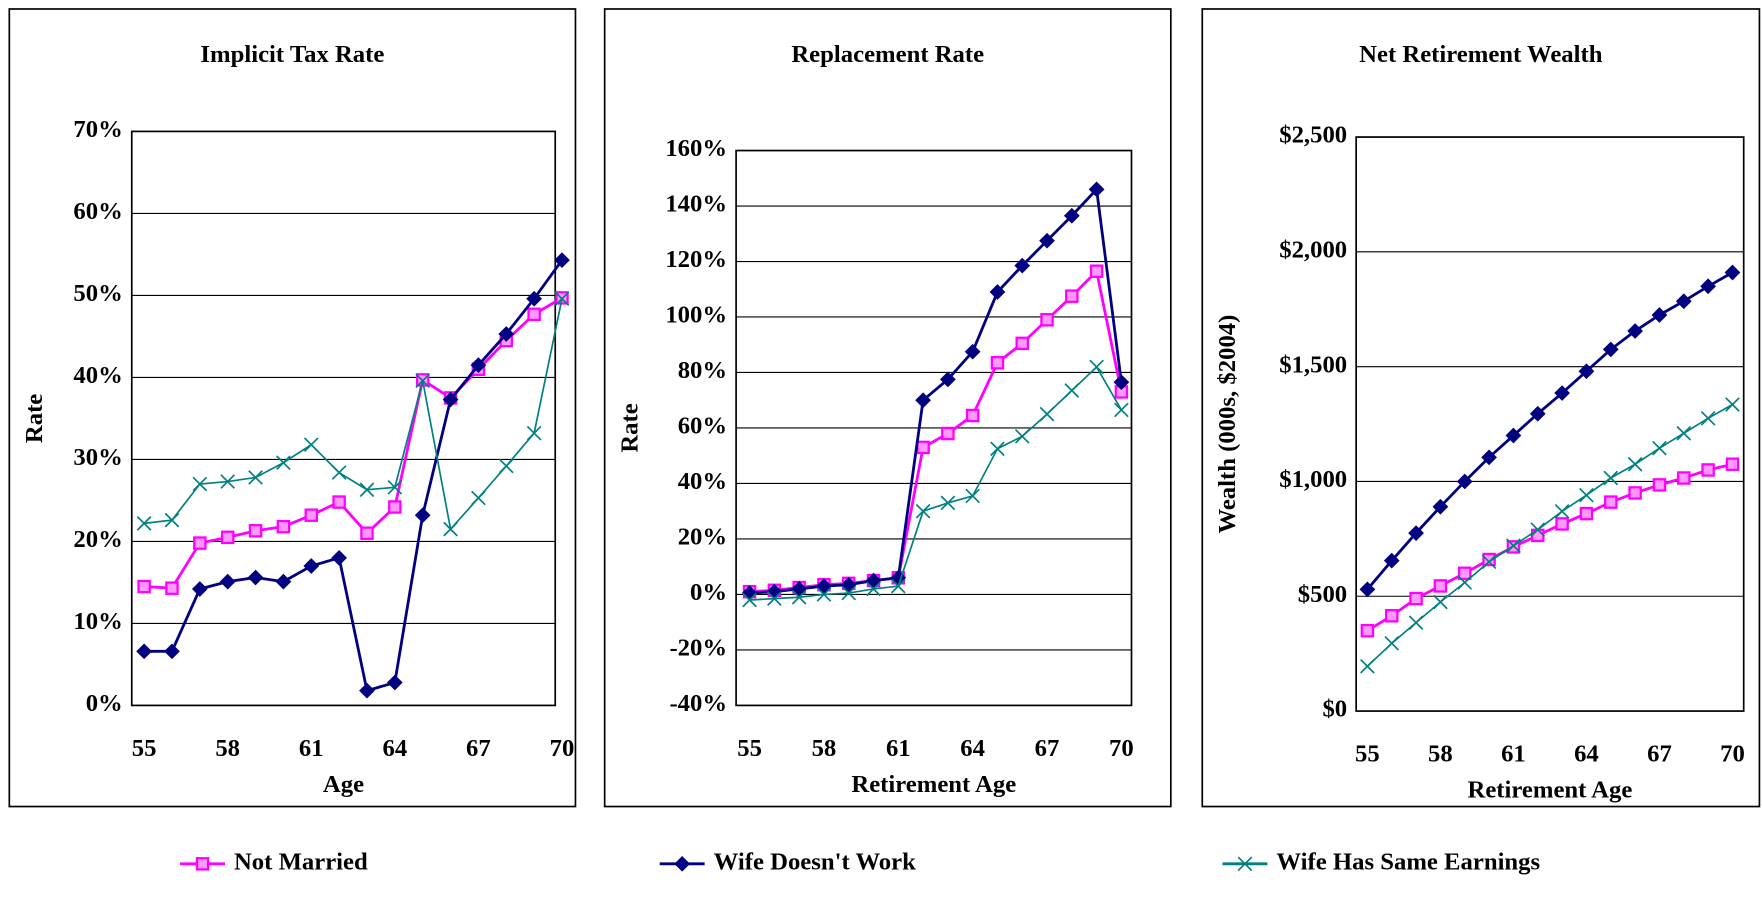  Describe the element at coordinates (343, 784) in the screenshot. I see `x-axis-label: Age` at that location.